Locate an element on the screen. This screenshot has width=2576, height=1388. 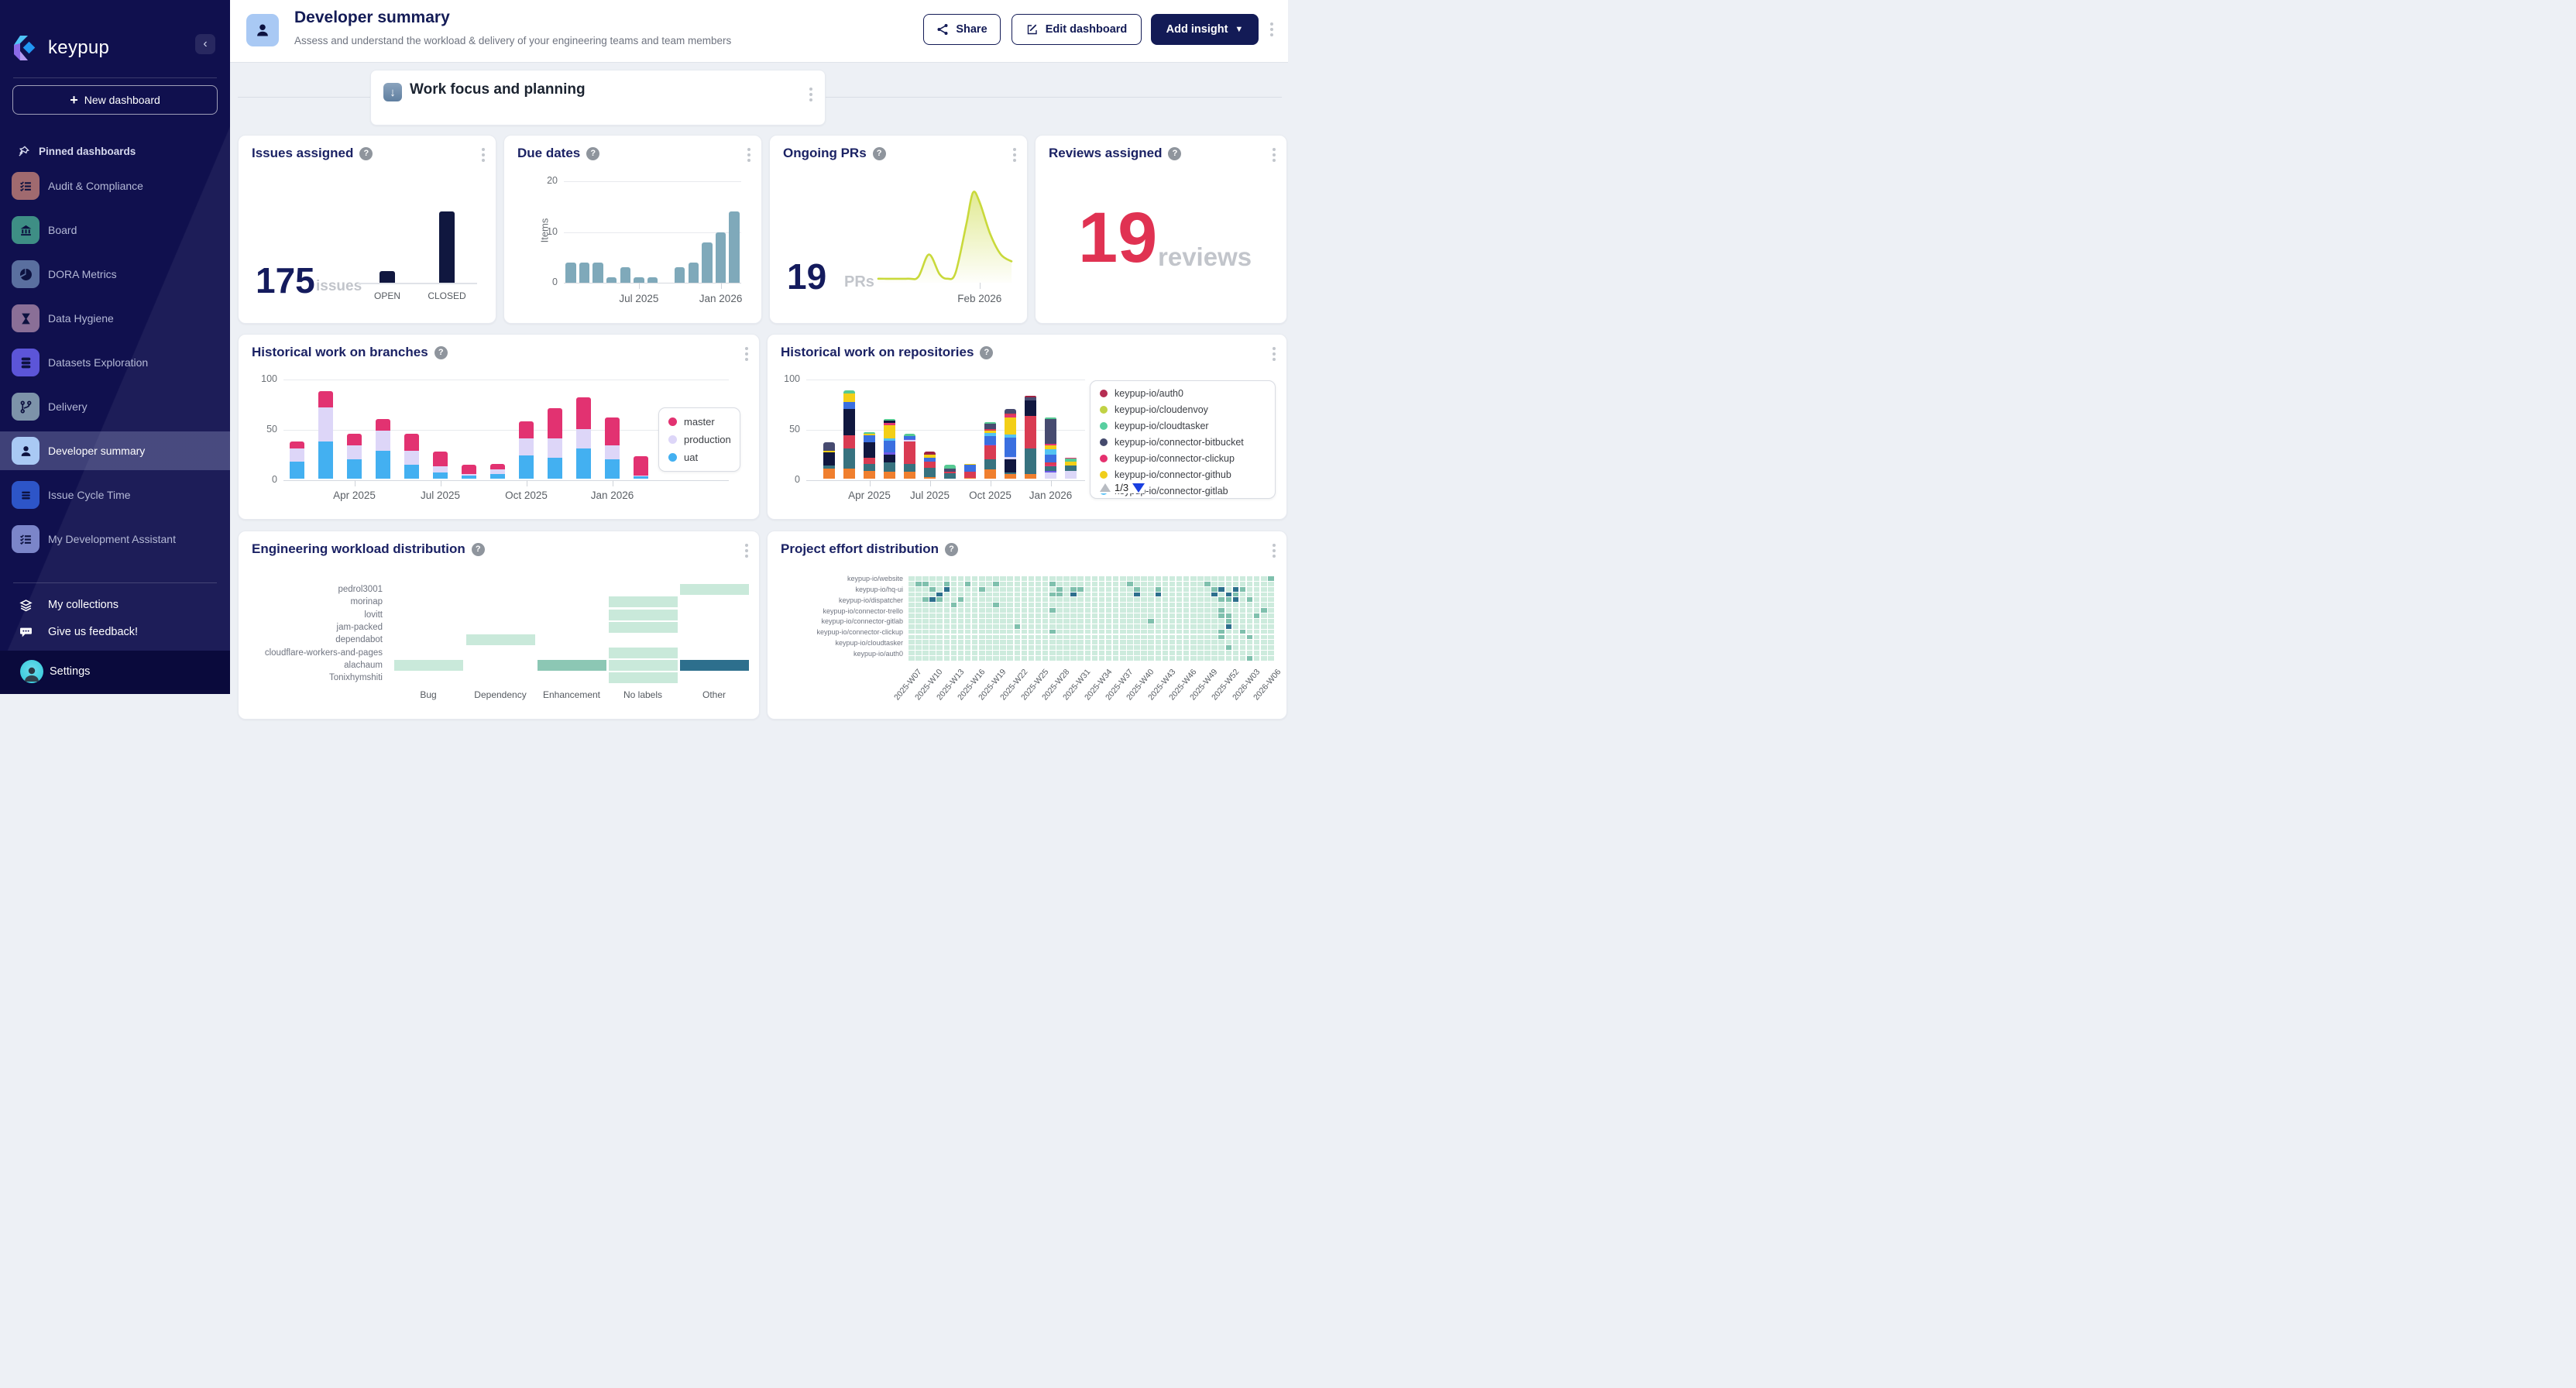
sidebar-item-my-development-assistant: My Development Assistant is located at coordinates (115, 539).